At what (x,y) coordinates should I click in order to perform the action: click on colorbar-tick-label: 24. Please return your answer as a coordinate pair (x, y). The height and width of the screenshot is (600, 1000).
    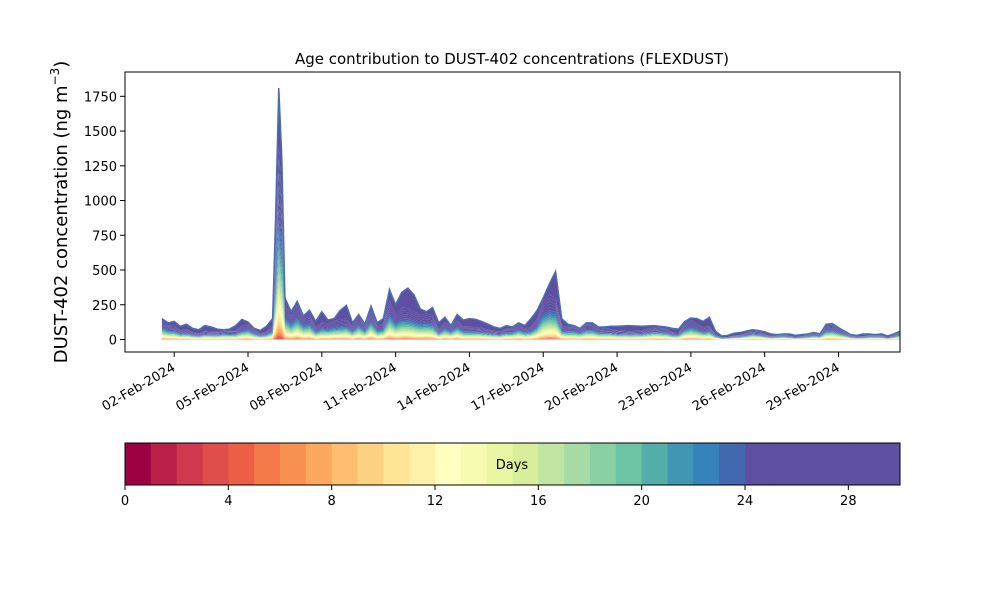
    Looking at the image, I should click on (745, 501).